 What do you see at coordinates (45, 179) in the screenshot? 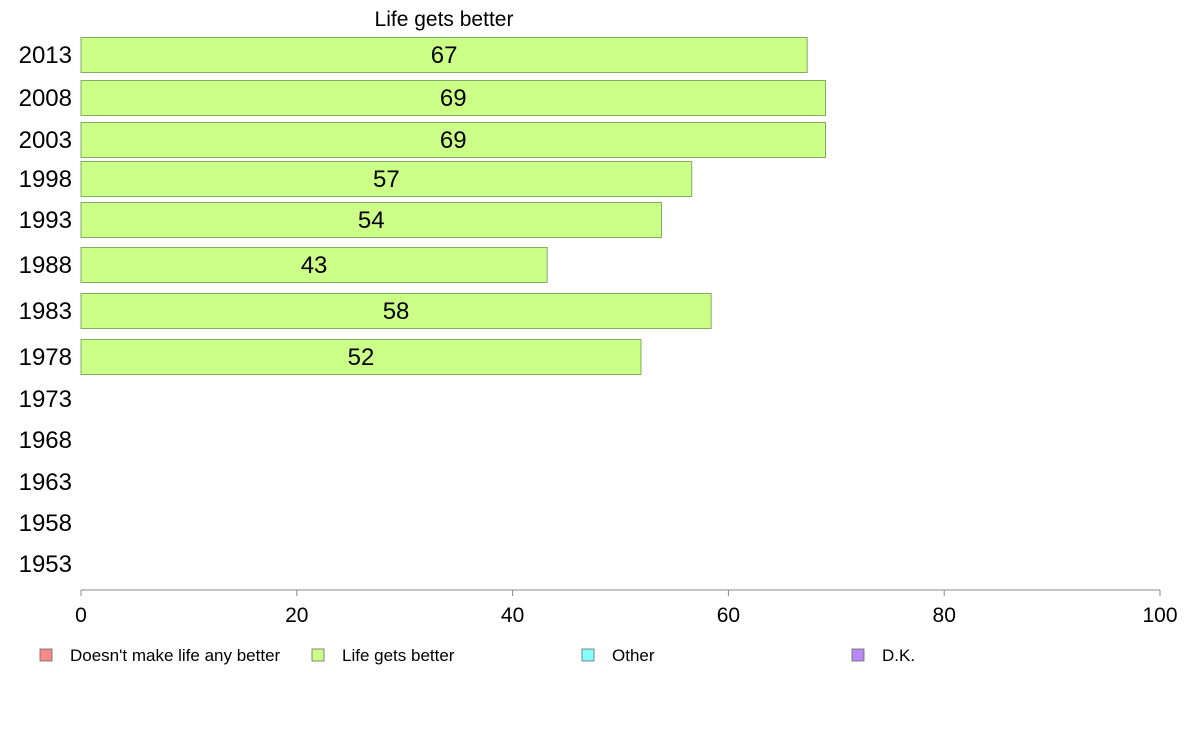
I see `y-tick-label: 1998` at bounding box center [45, 179].